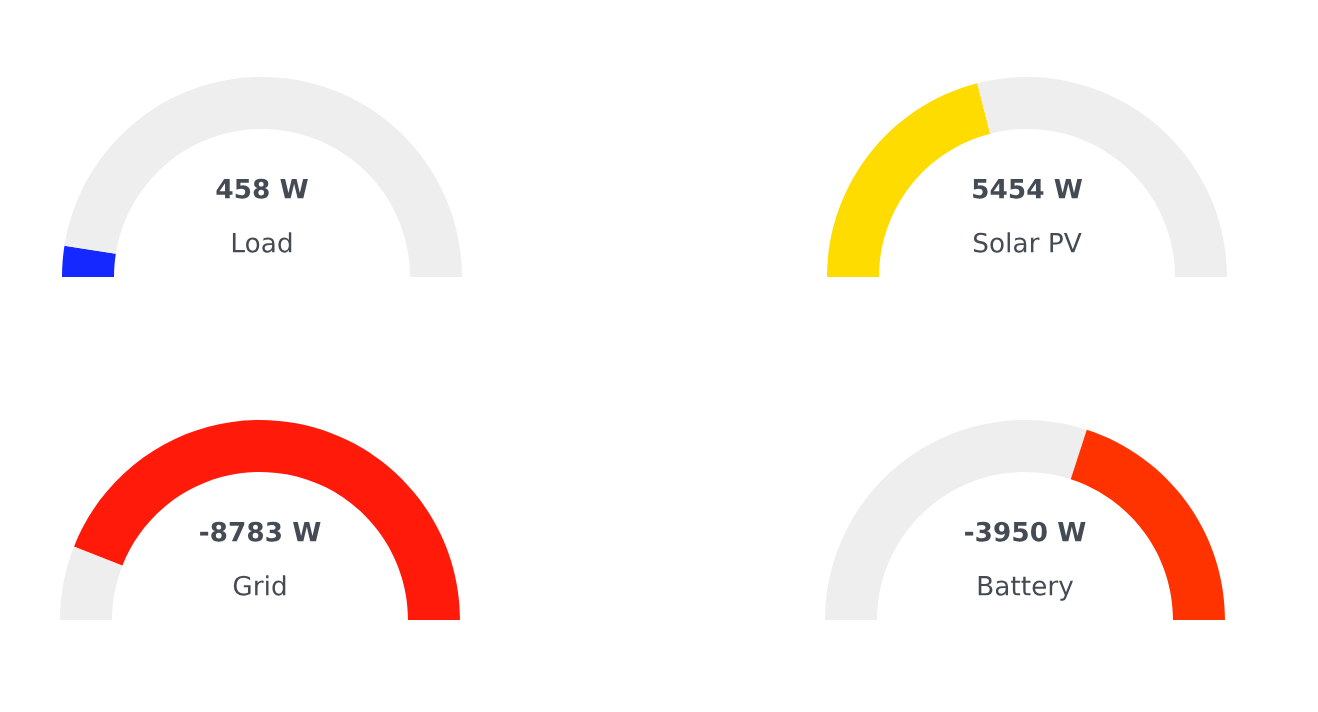  What do you see at coordinates (262, 188) in the screenshot?
I see `text: 458 W` at bounding box center [262, 188].